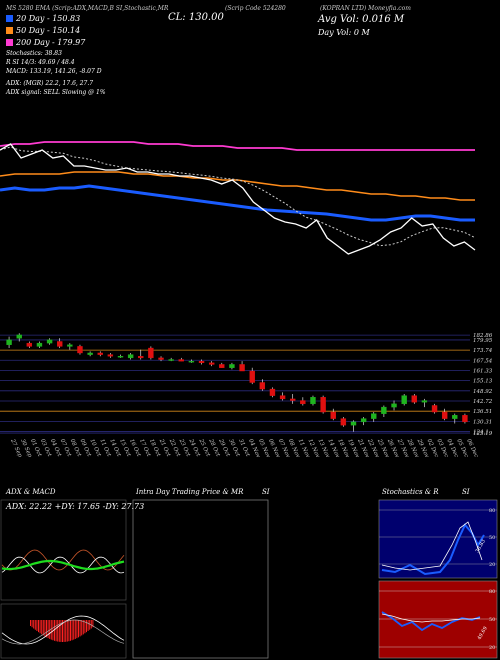 This screenshot has height=660, width=500. What do you see at coordinates (483, 392) in the screenshot?
I see `price-tick-label: 148.92` at bounding box center [483, 392].